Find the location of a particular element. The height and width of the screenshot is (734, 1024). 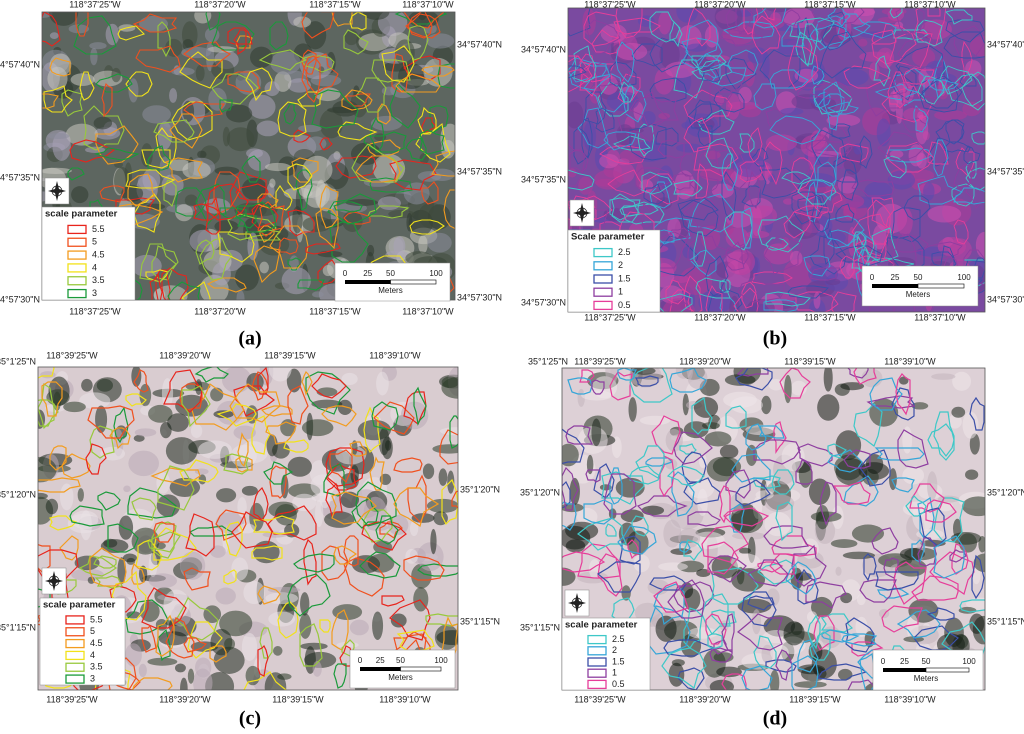

compass-rose is located at coordinates (57, 191).